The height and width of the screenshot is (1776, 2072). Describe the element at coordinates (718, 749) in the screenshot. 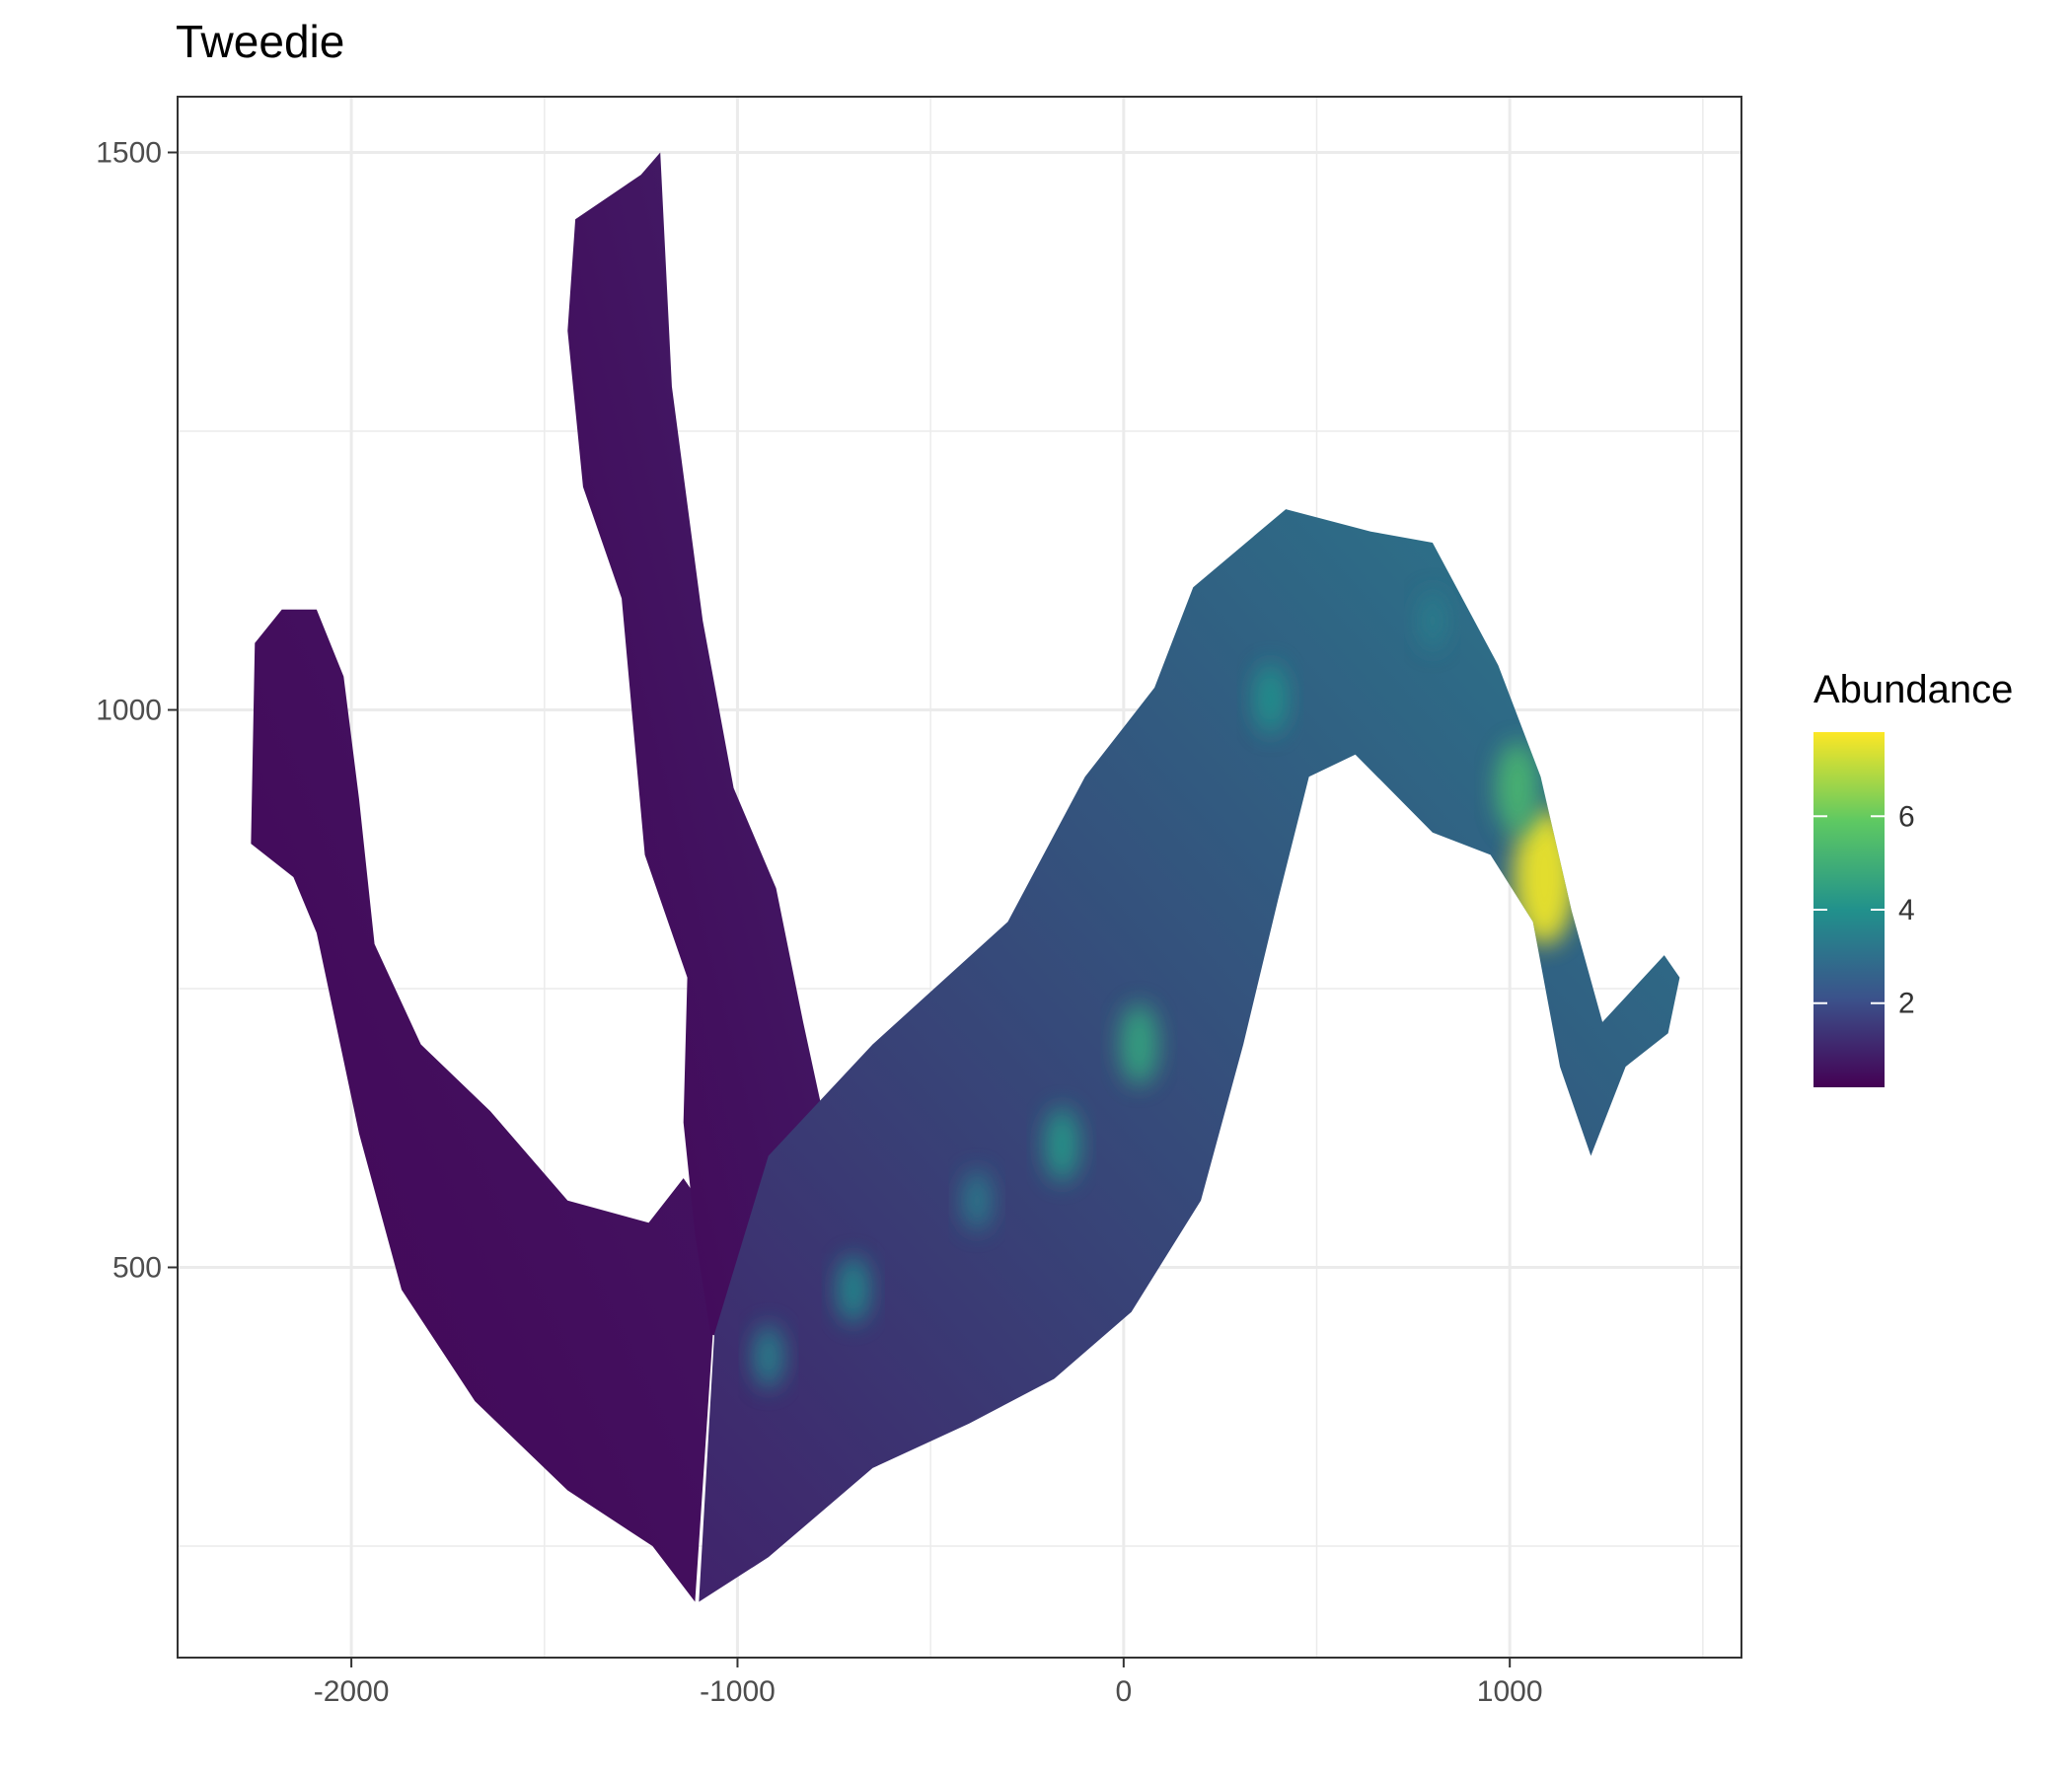

I see `region-tall-arm` at that location.